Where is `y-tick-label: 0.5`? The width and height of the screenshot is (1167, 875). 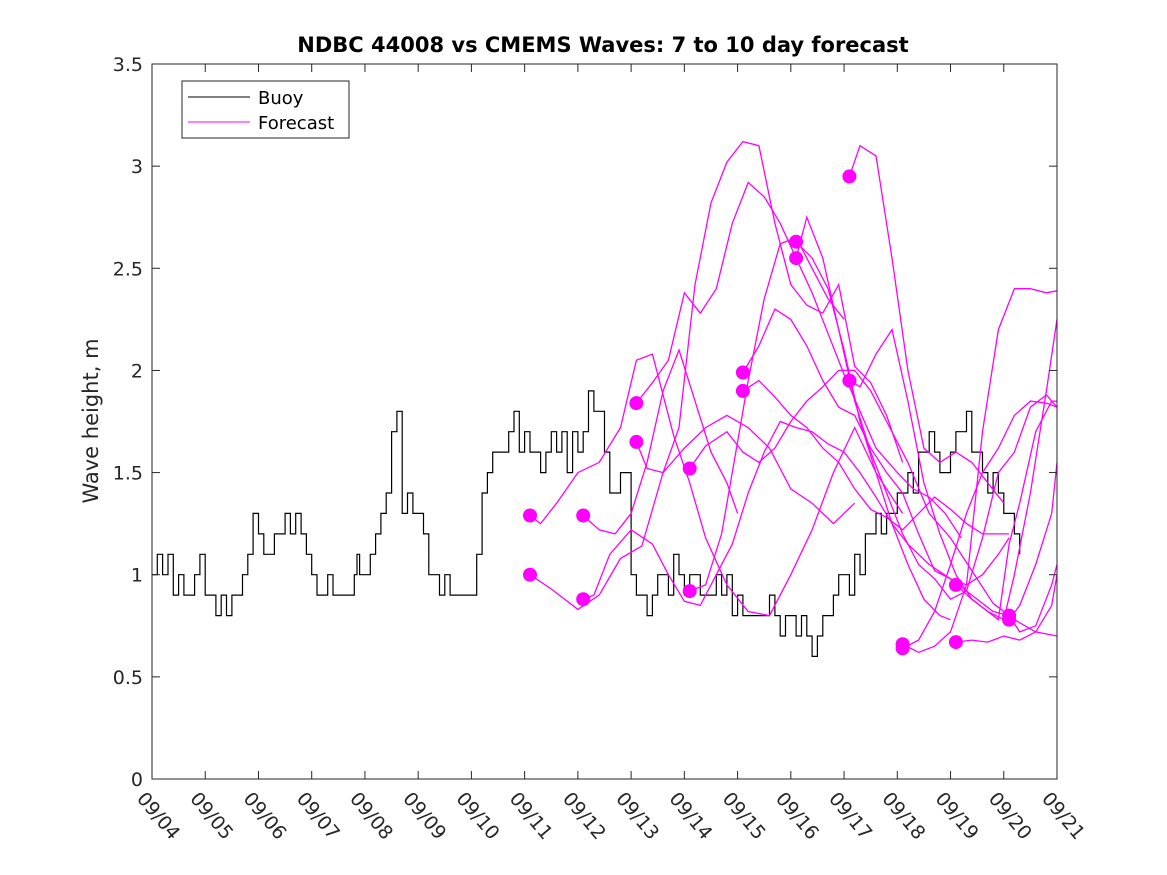 y-tick-label: 0.5 is located at coordinates (128, 678).